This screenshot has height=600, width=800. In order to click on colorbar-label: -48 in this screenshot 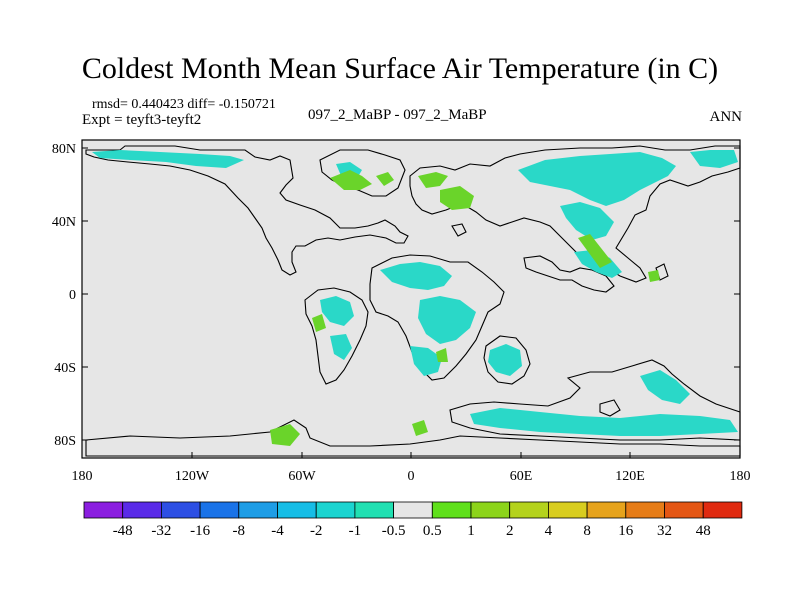, I will do `click(123, 531)`.